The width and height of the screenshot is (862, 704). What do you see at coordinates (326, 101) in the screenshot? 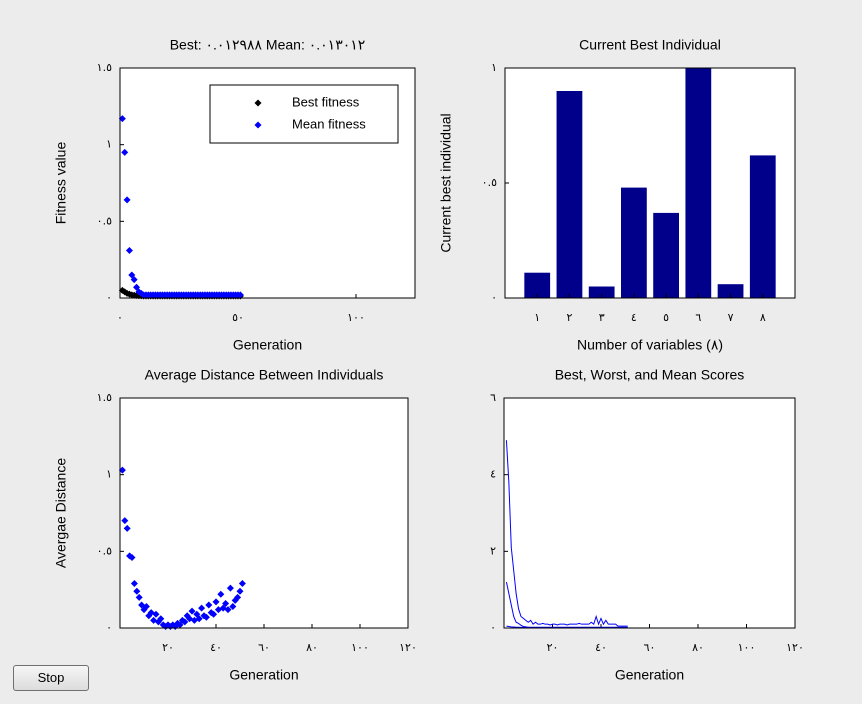
I see `legend-label: Best fitness` at bounding box center [326, 101].